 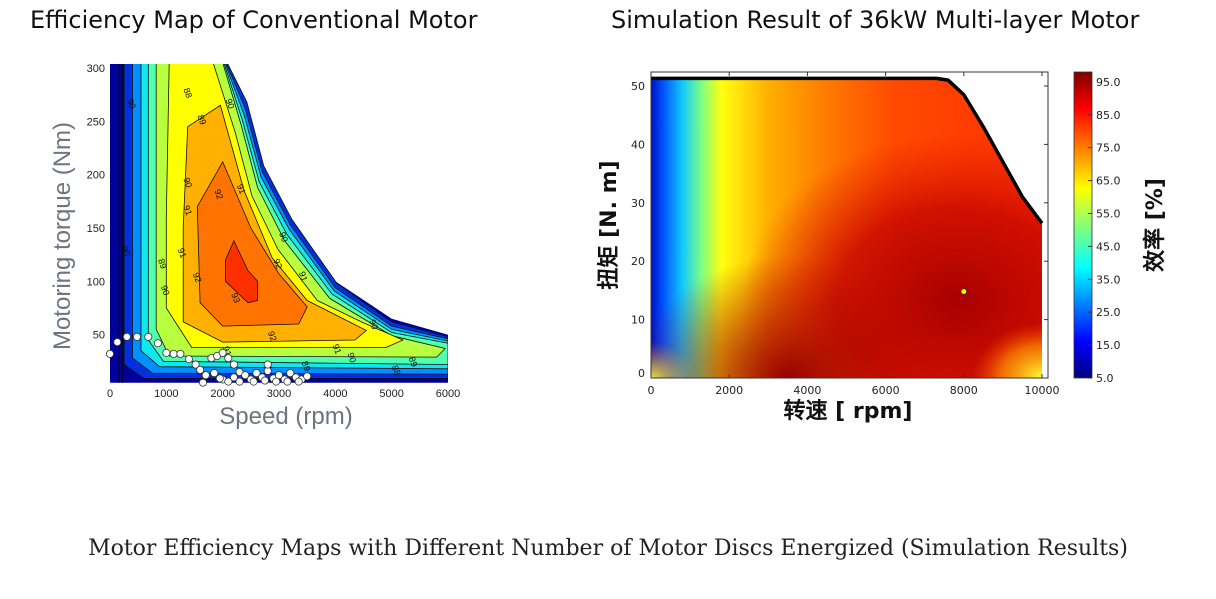 What do you see at coordinates (847, 150) in the screenshot?
I see `max-torque-curve` at bounding box center [847, 150].